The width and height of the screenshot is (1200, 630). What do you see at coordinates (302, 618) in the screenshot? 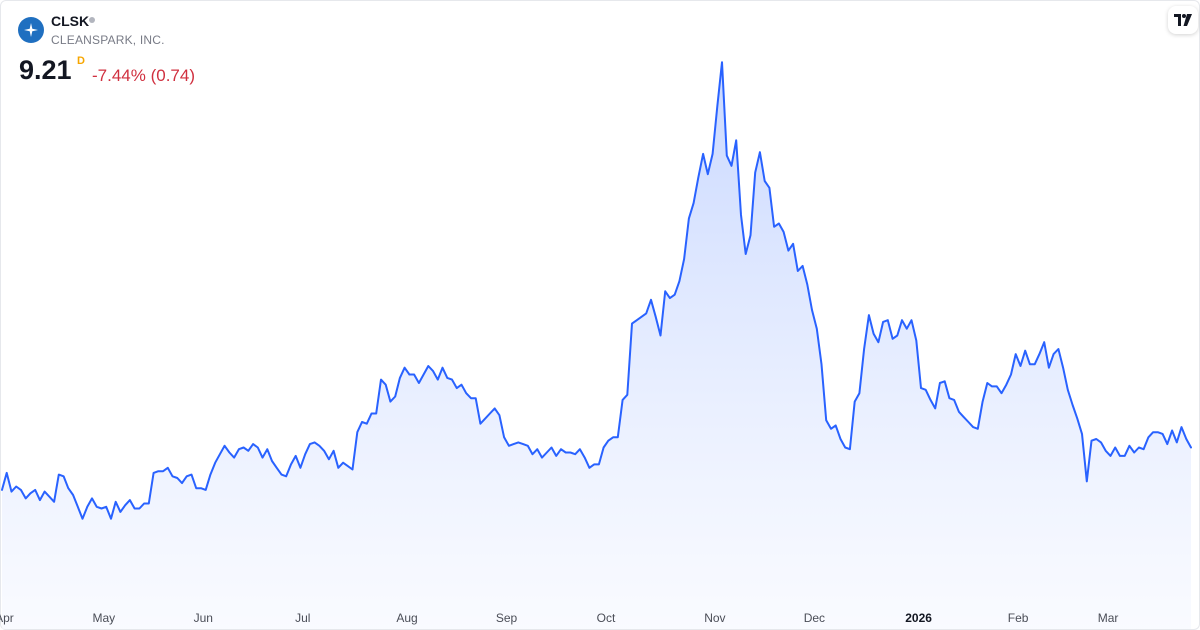
I see `x-tick-label: Jul` at bounding box center [302, 618].